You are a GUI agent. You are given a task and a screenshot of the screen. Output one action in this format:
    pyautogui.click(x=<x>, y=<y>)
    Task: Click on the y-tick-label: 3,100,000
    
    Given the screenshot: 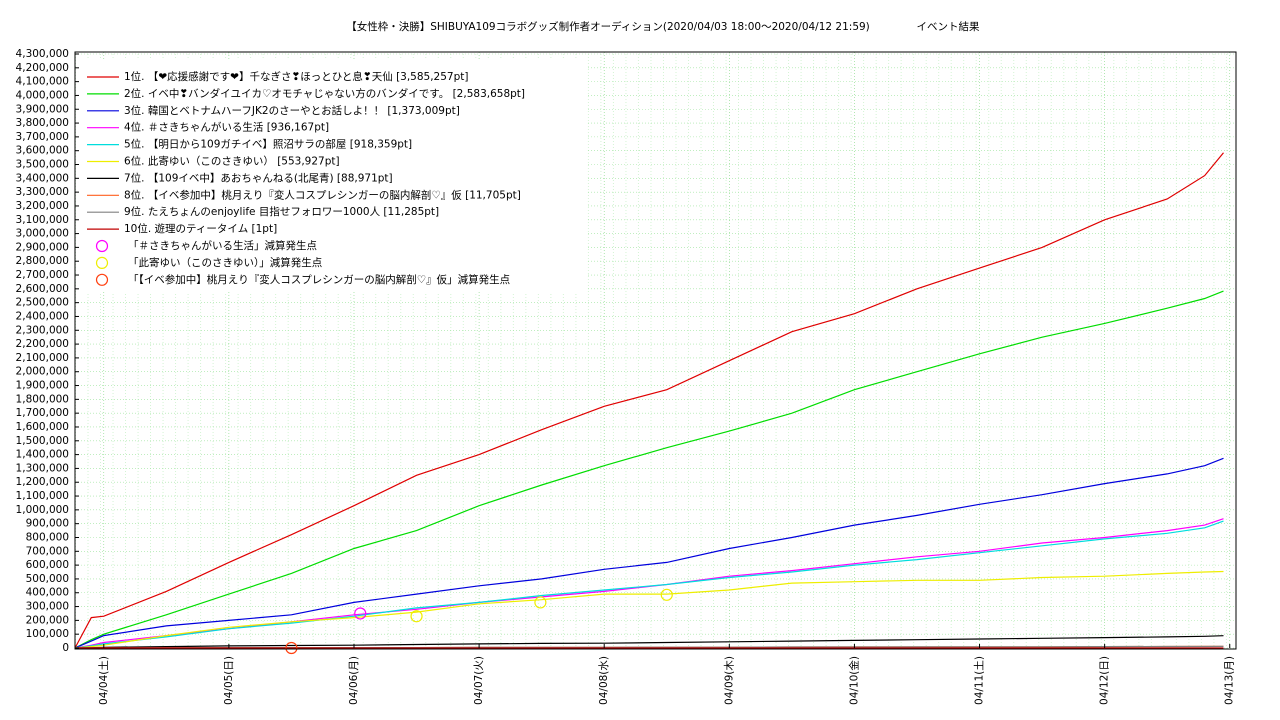 What is the action you would take?
    pyautogui.click(x=42, y=220)
    